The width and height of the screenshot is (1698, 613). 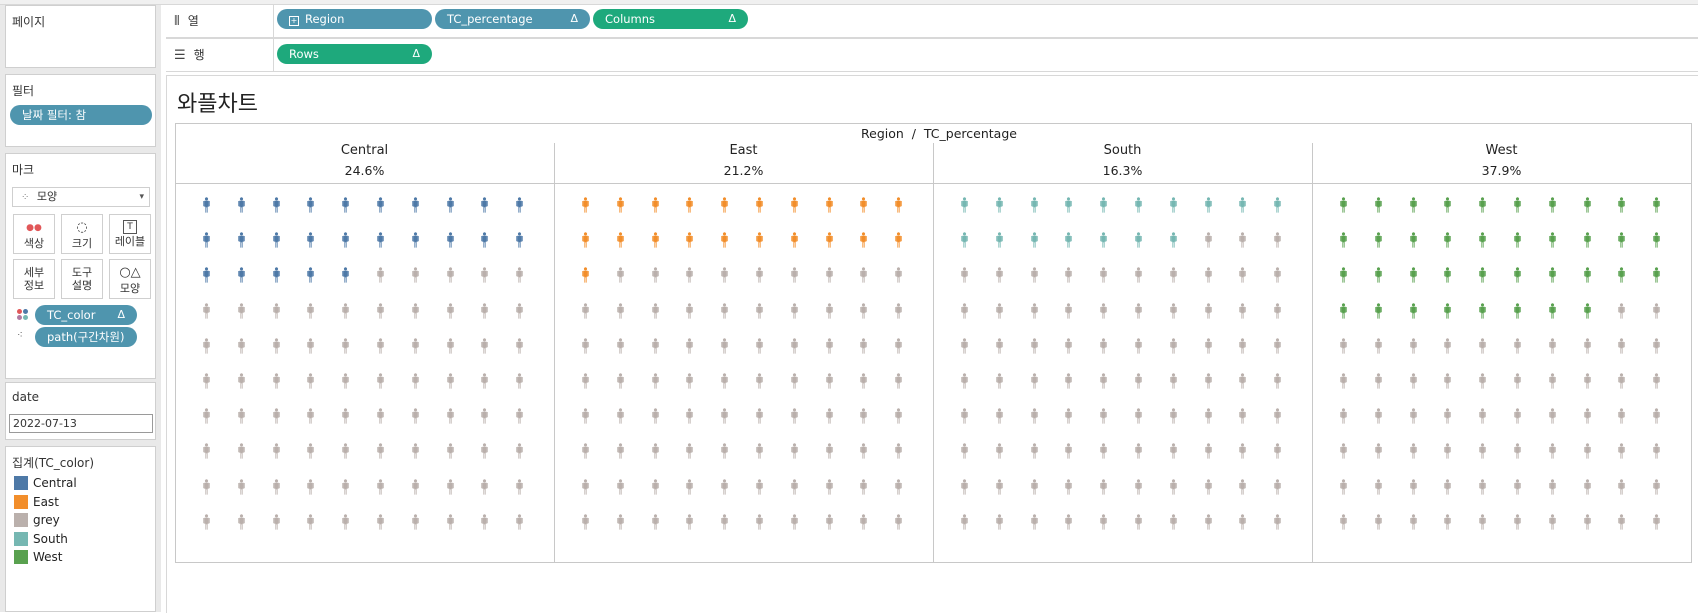 I want to click on mark-button-4: 도구 설명, so click(x=82, y=279).